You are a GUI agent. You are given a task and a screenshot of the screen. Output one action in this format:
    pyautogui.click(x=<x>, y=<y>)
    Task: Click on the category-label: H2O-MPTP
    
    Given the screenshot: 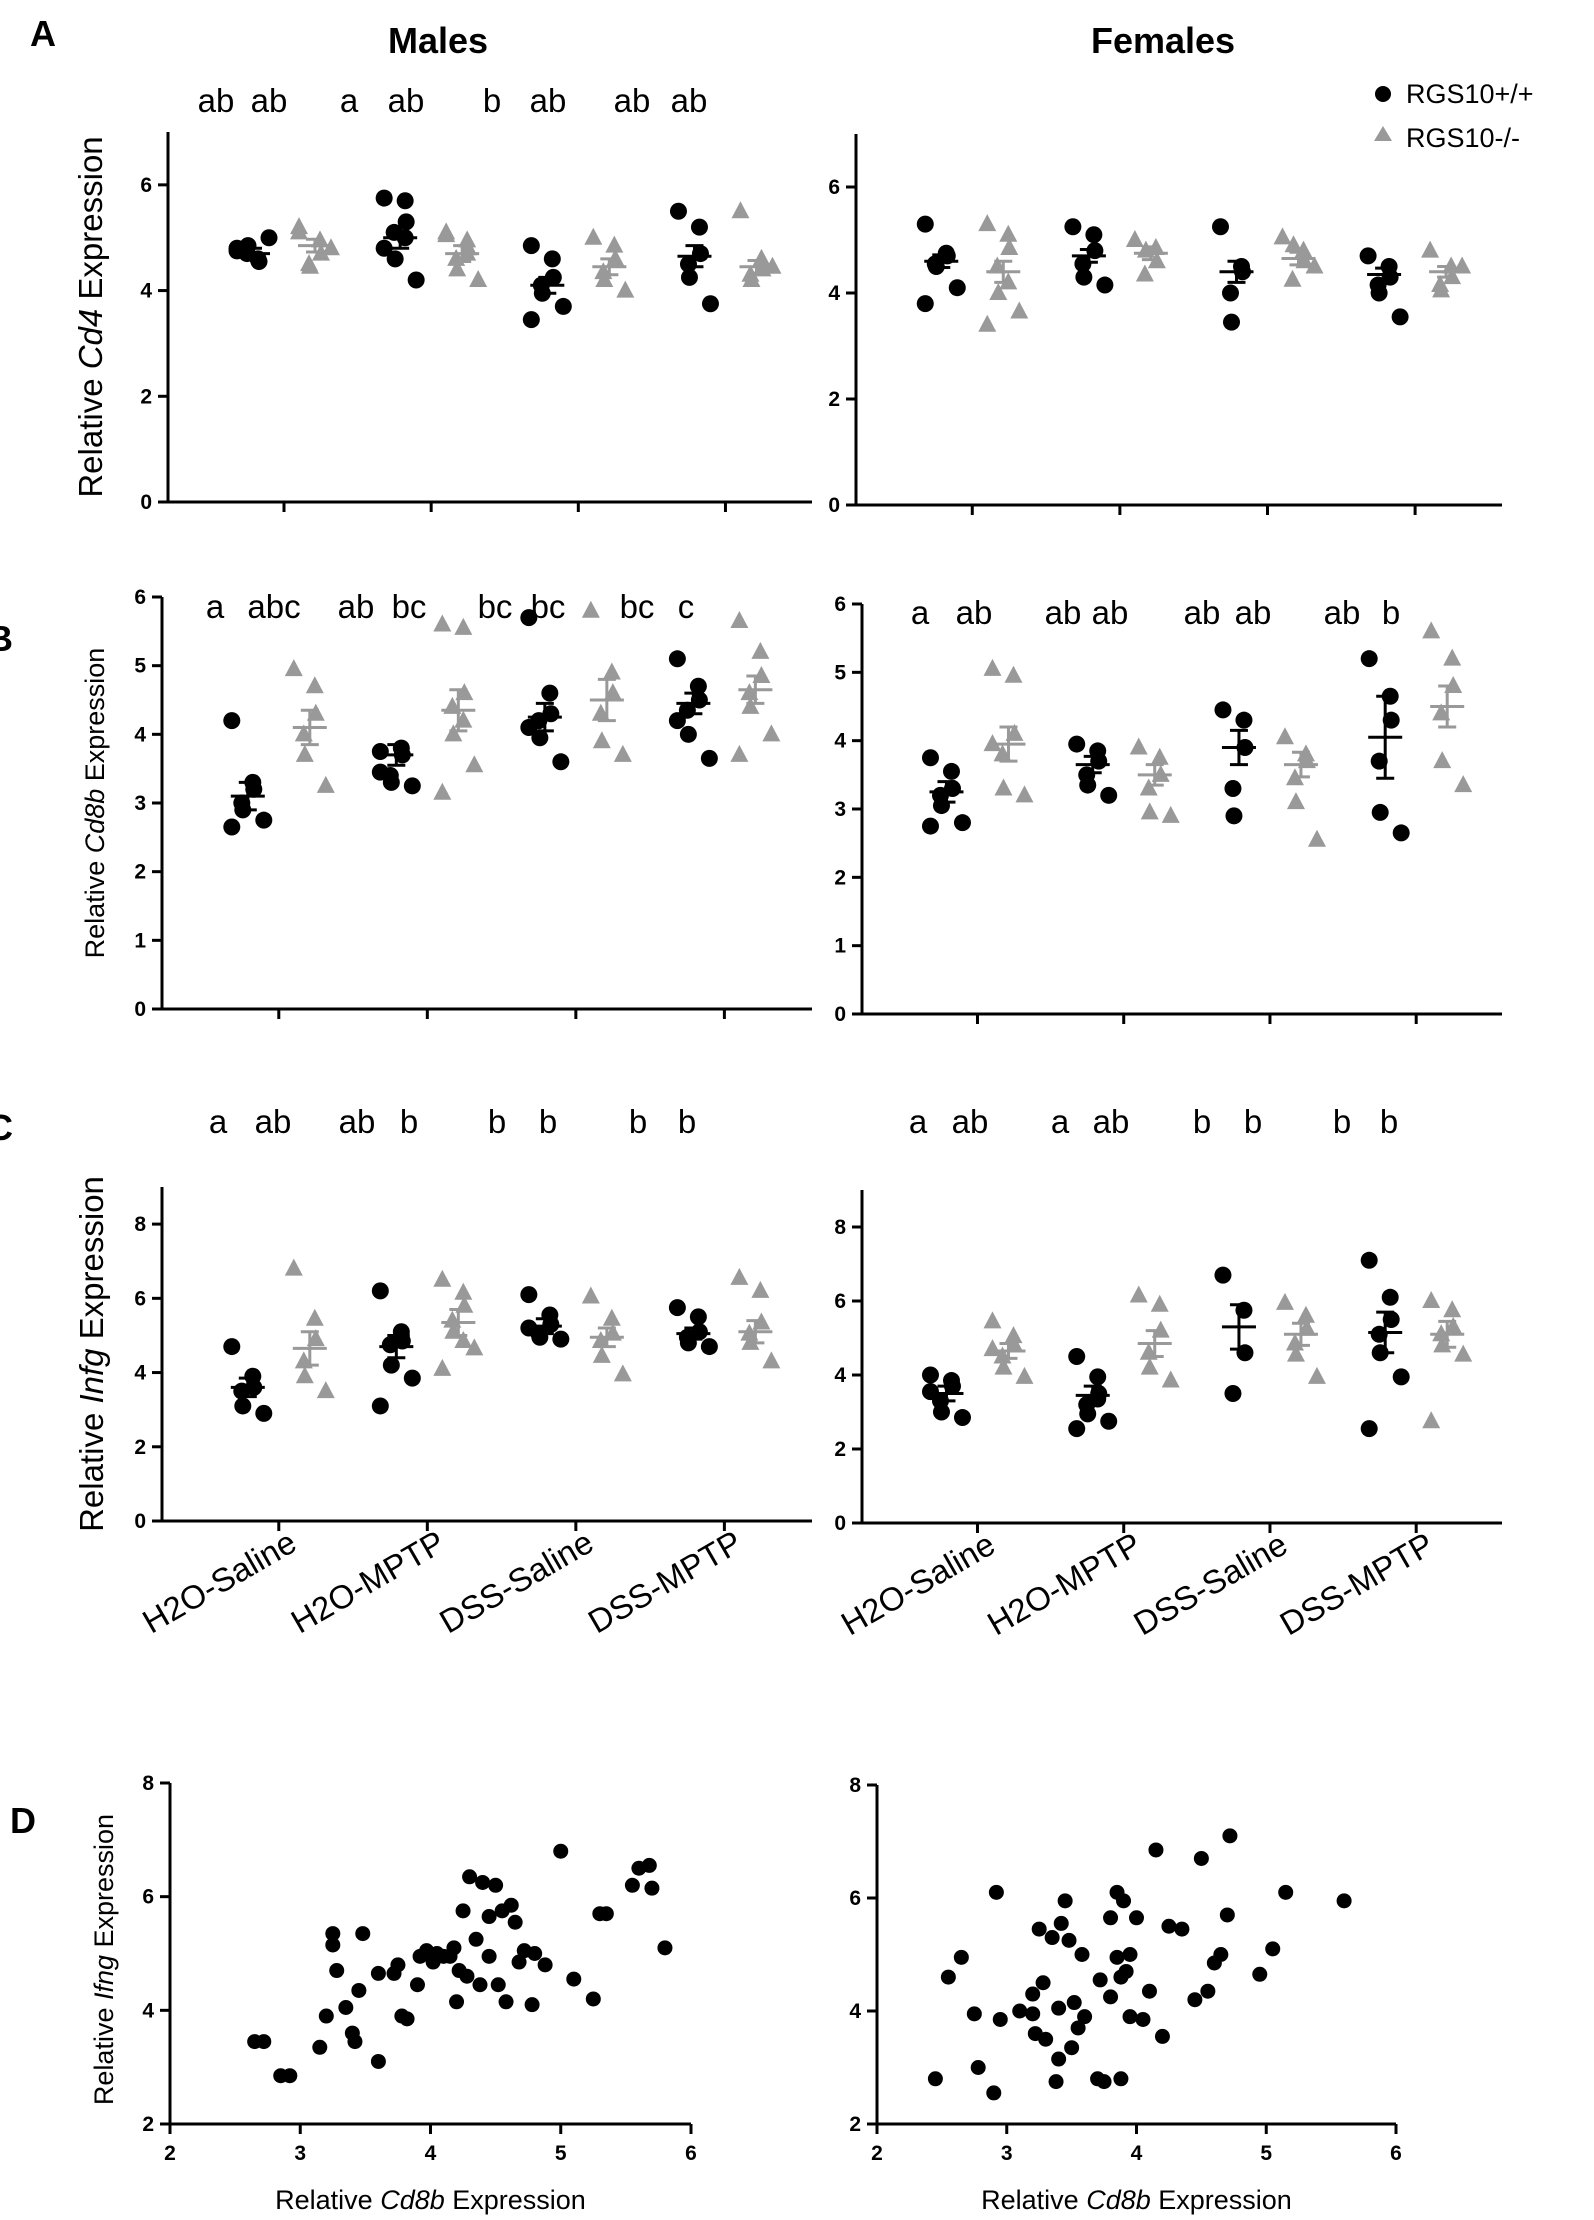 What is the action you would take?
    pyautogui.click(x=368, y=1581)
    